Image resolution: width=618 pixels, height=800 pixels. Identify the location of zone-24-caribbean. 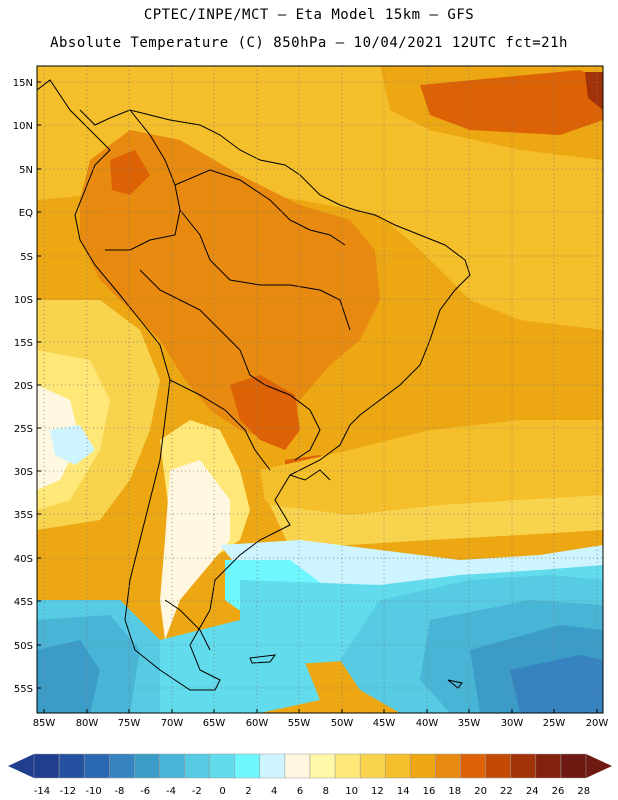
(594, 91).